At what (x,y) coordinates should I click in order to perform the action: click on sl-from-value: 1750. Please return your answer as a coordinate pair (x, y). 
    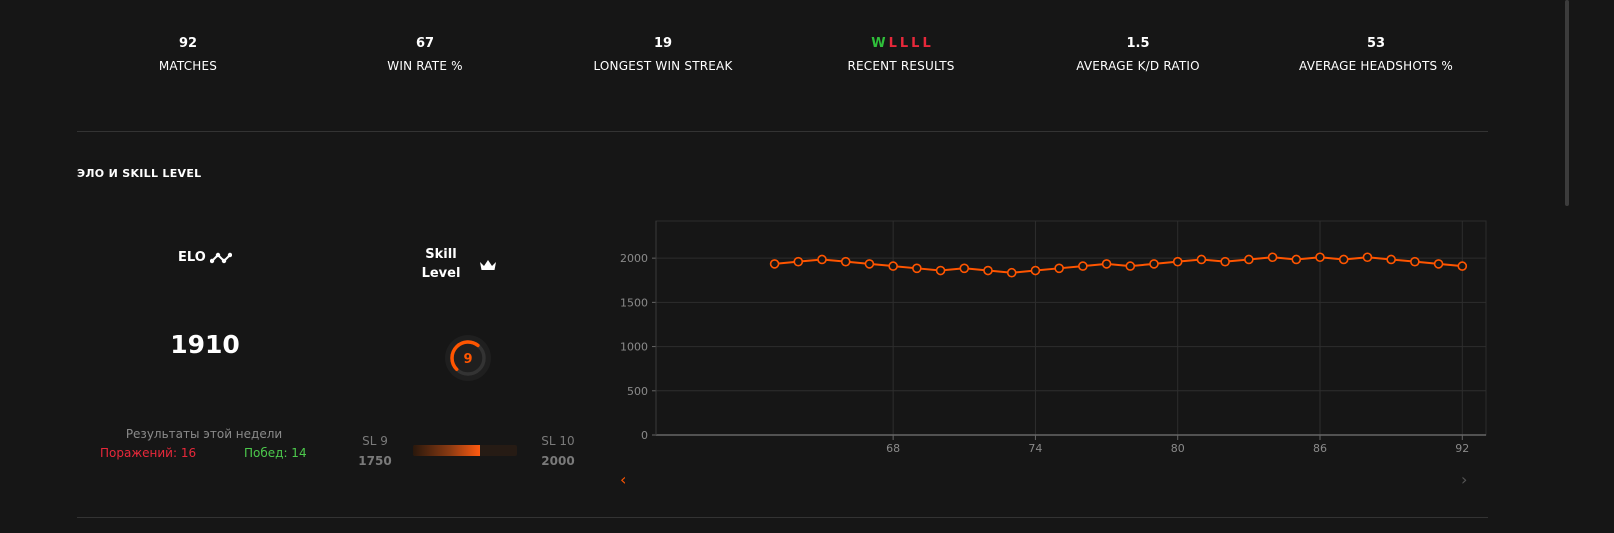
    Looking at the image, I should click on (375, 461).